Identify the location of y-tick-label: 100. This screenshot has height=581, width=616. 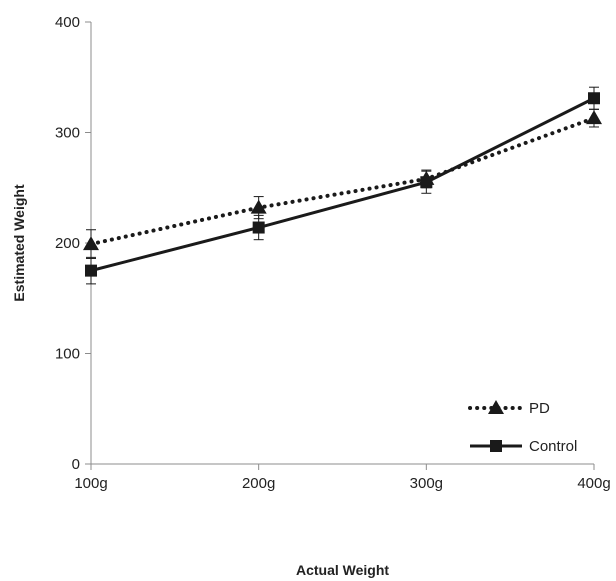
(67, 354).